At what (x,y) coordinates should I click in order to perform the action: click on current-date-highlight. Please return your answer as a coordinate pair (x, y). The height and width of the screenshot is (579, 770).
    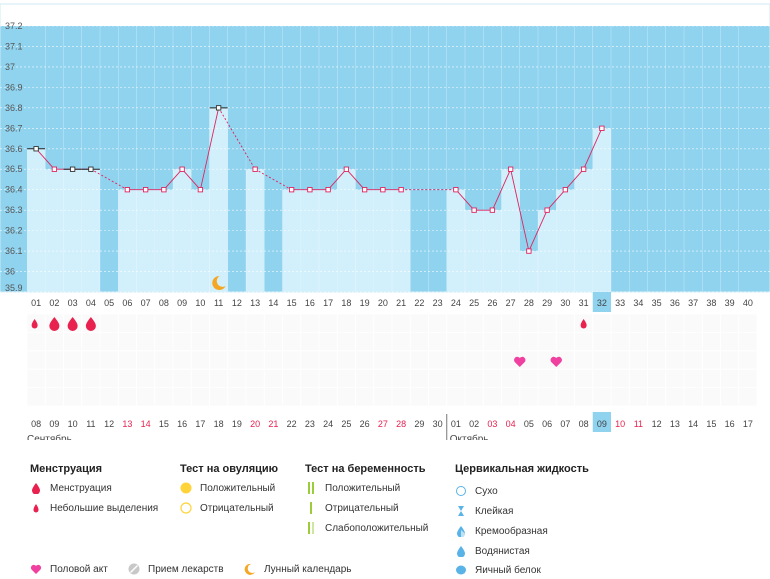
    Looking at the image, I should click on (601, 422).